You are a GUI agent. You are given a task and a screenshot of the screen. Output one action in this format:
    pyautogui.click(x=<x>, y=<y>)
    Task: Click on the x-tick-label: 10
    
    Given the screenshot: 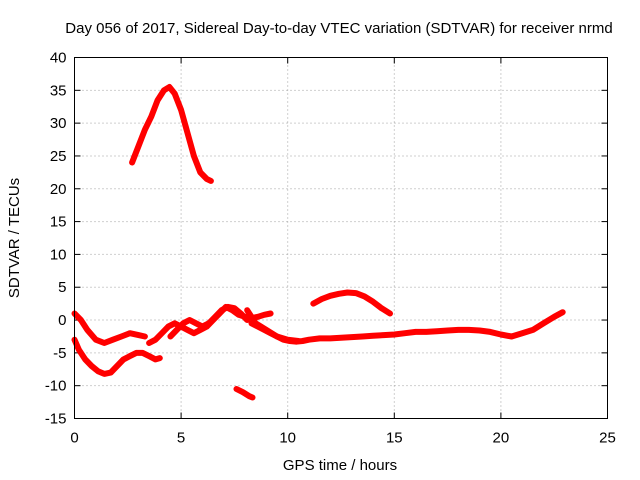 What is the action you would take?
    pyautogui.click(x=287, y=438)
    